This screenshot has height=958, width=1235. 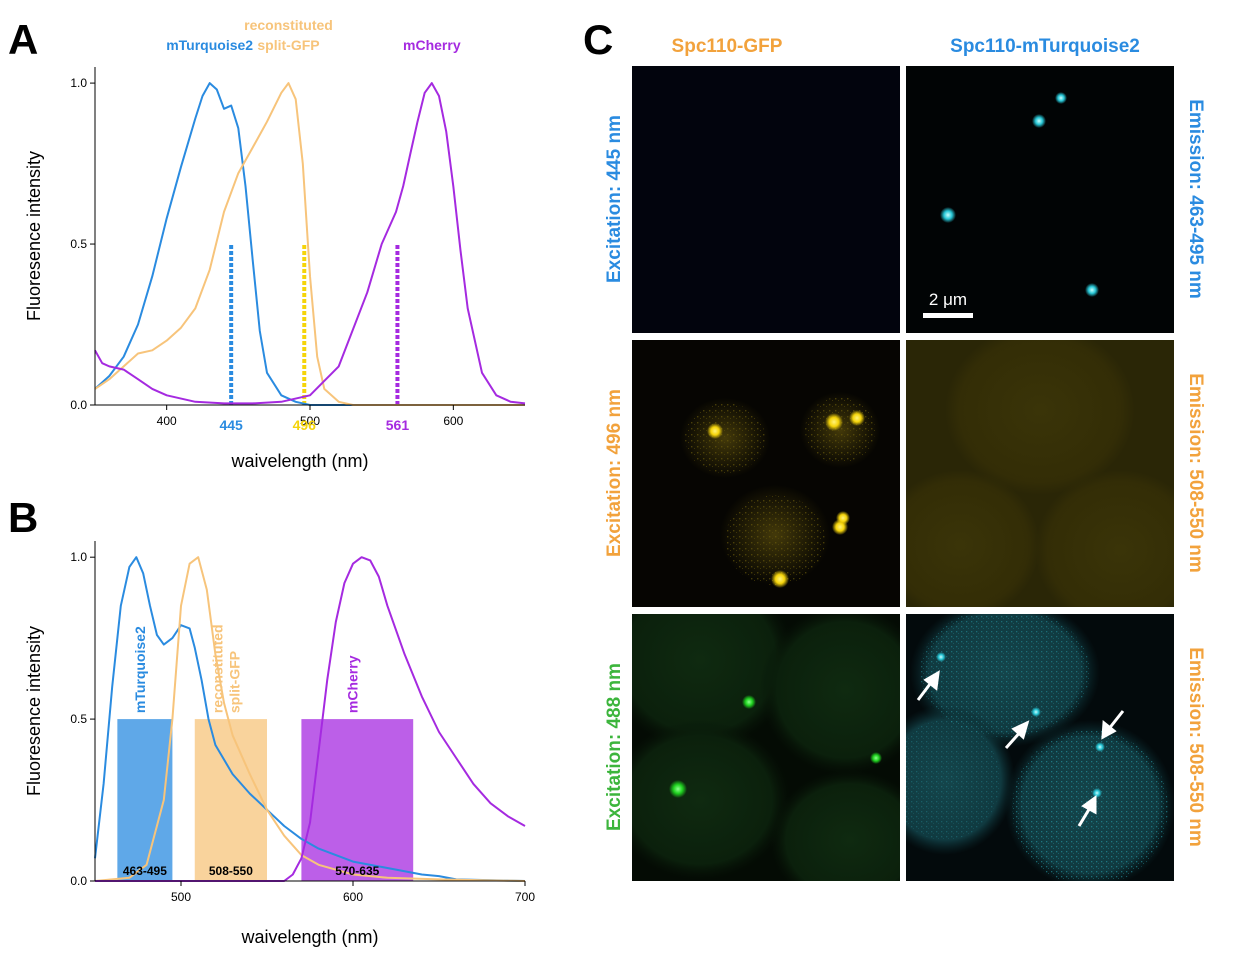 What do you see at coordinates (231, 425) in the screenshot?
I see `excitation-label-445: 445` at bounding box center [231, 425].